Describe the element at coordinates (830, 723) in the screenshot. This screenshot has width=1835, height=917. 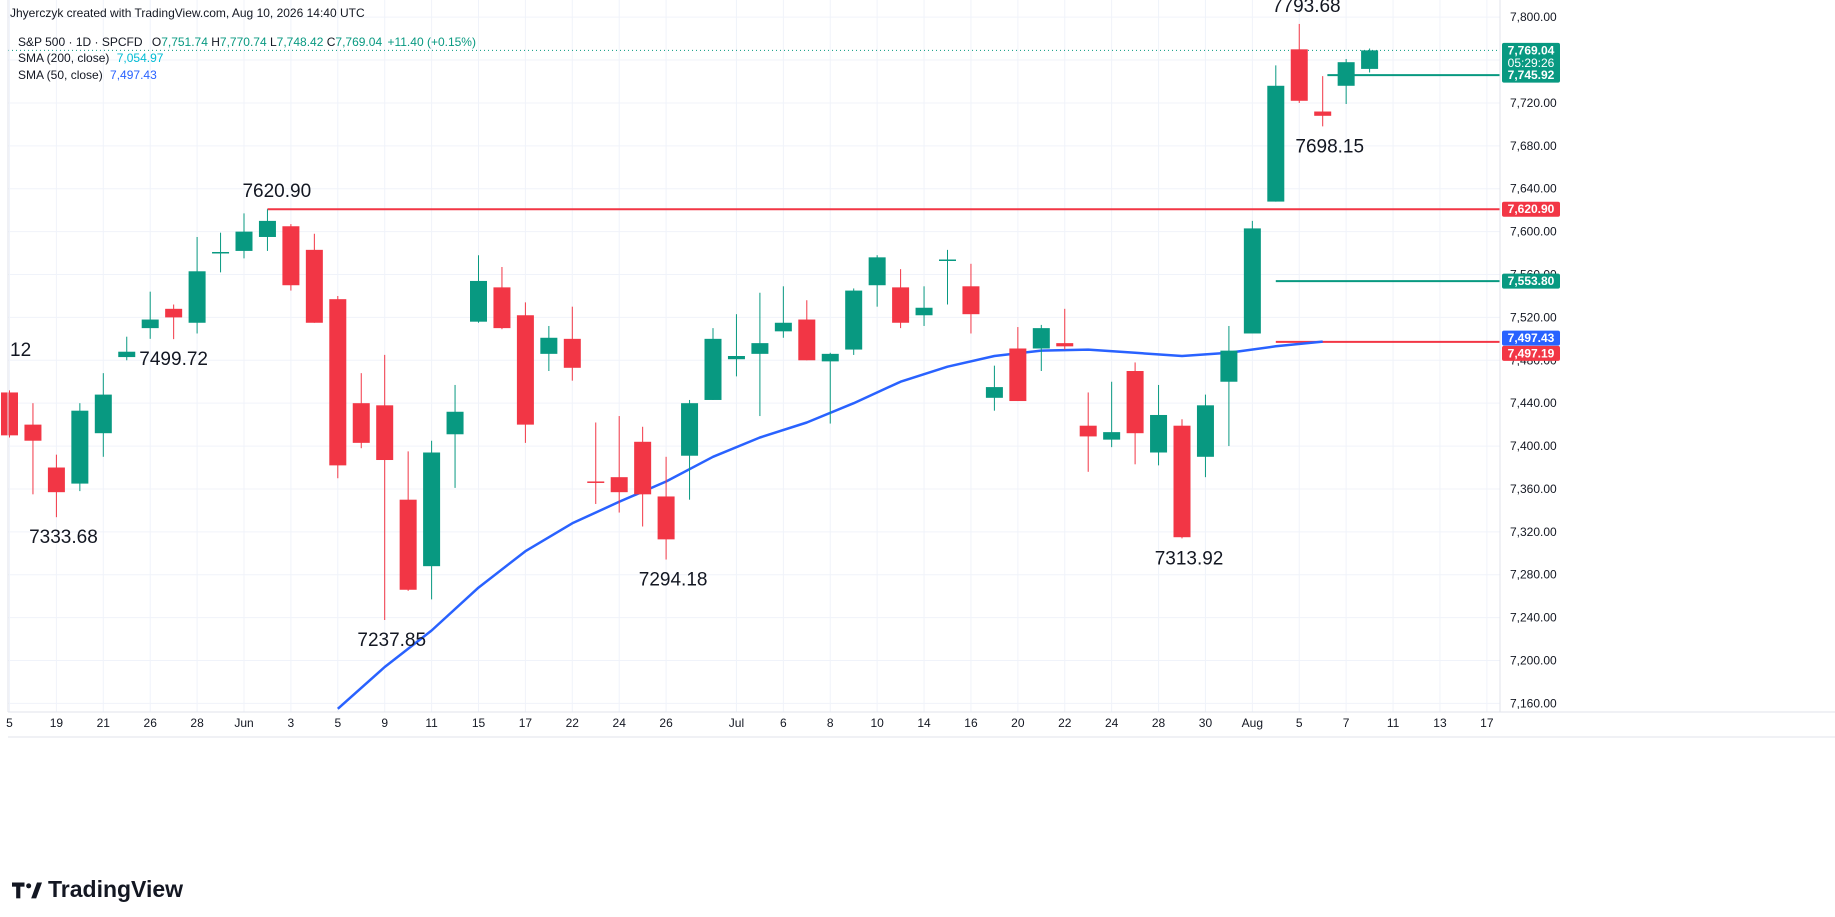
I see `x-tick-label: 8` at that location.